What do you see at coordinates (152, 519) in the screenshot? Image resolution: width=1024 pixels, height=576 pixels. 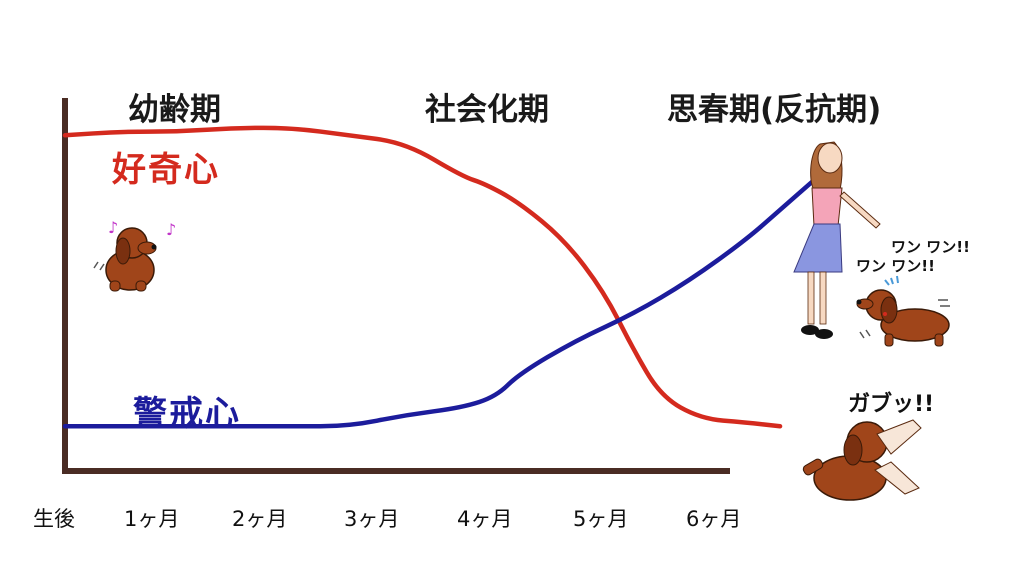 I see `x-tick-label: 1ヶ月` at bounding box center [152, 519].